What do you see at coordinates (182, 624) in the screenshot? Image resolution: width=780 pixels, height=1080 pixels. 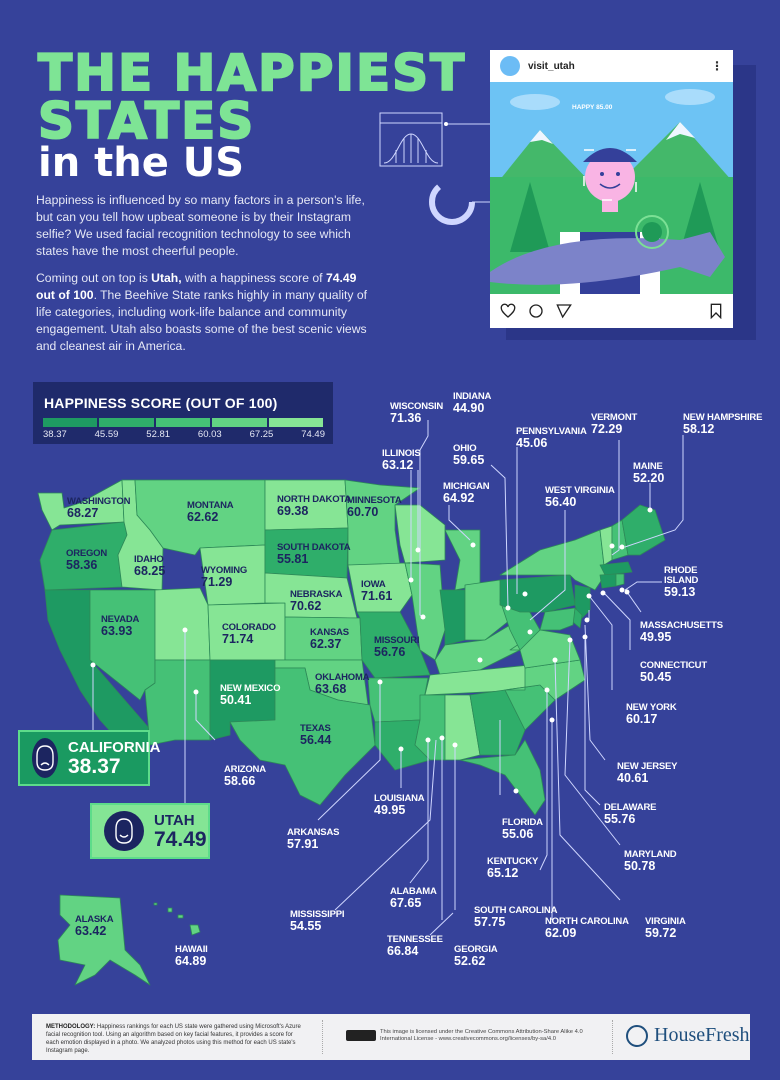 I see `state-utah` at bounding box center [182, 624].